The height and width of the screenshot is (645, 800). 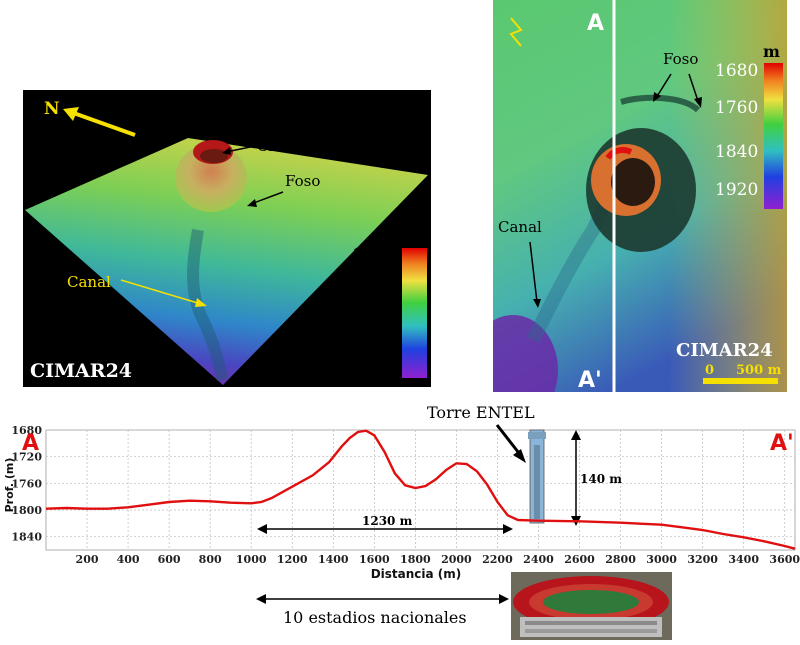 I want to click on y-tick-label: 1760, so click(x=26, y=483).